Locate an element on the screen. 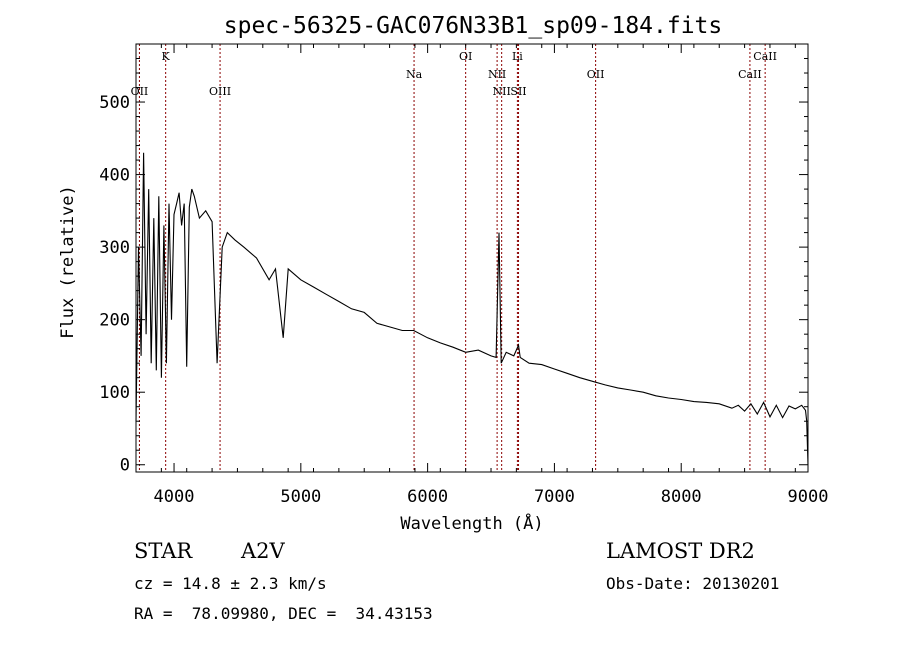 Image resolution: width=900 pixels, height=649 pixels. x-tick-label: 5000 is located at coordinates (300, 497).